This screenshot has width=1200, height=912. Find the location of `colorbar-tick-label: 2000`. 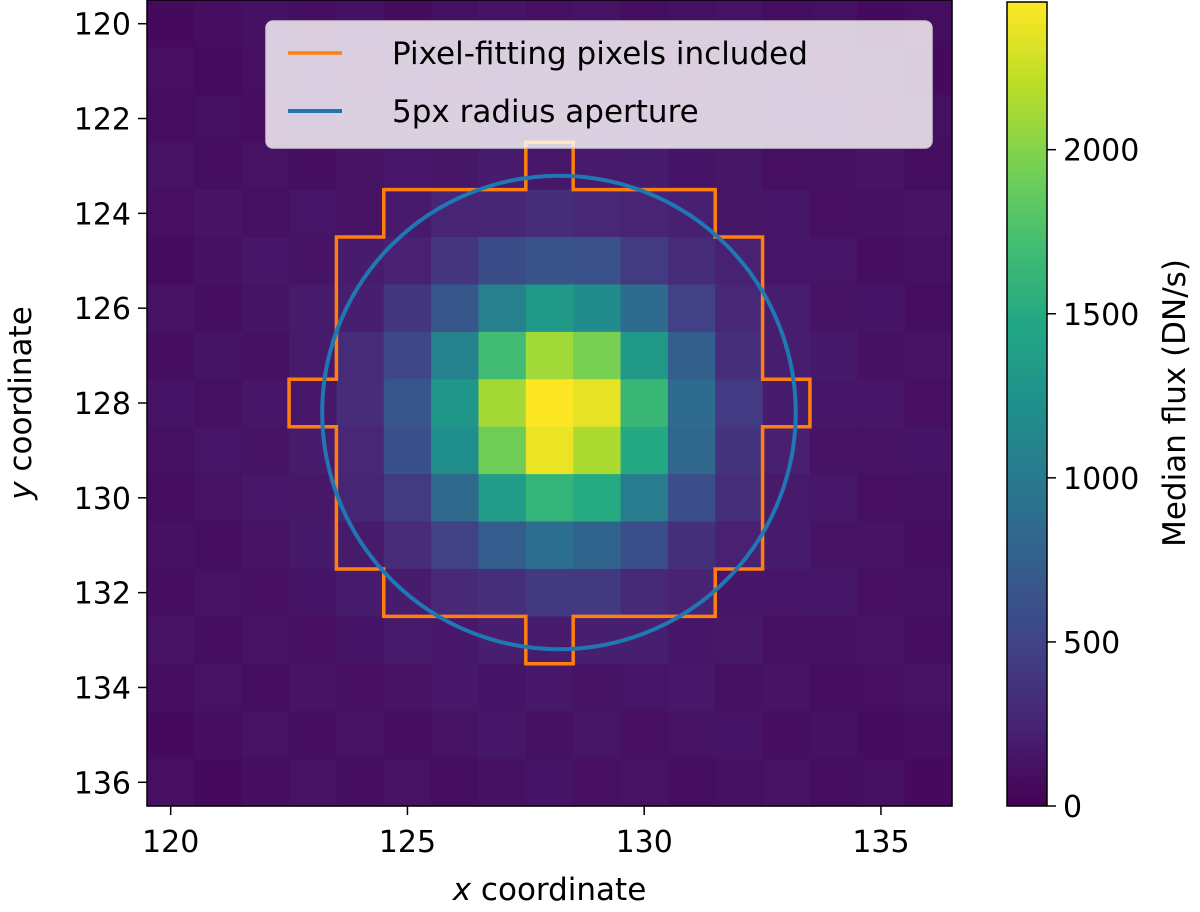

colorbar-tick-label: 2000 is located at coordinates (1101, 151).